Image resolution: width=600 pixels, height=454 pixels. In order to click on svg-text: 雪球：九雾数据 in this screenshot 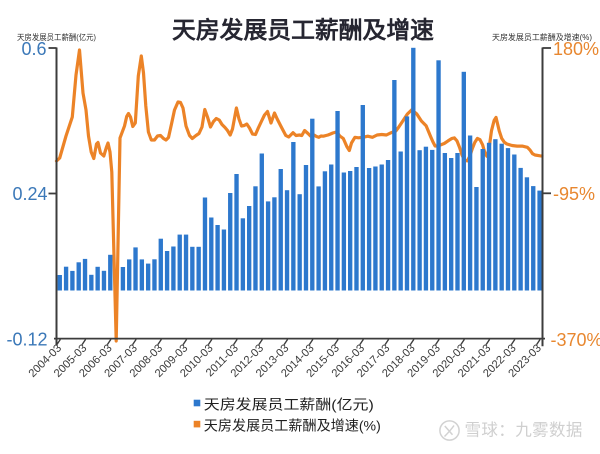, I will do `click(524, 430)`.